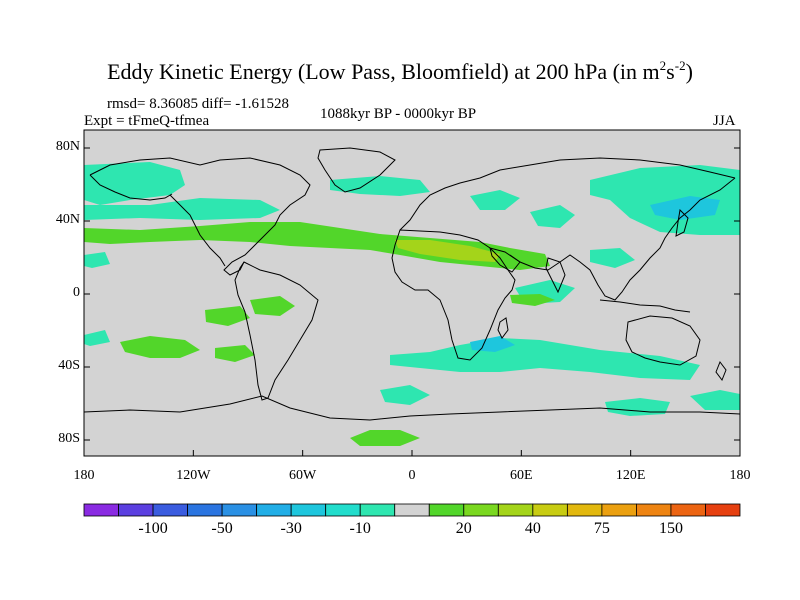 The image size is (800, 600). Describe the element at coordinates (67, 146) in the screenshot. I see `y-tick-label: 80N` at that location.